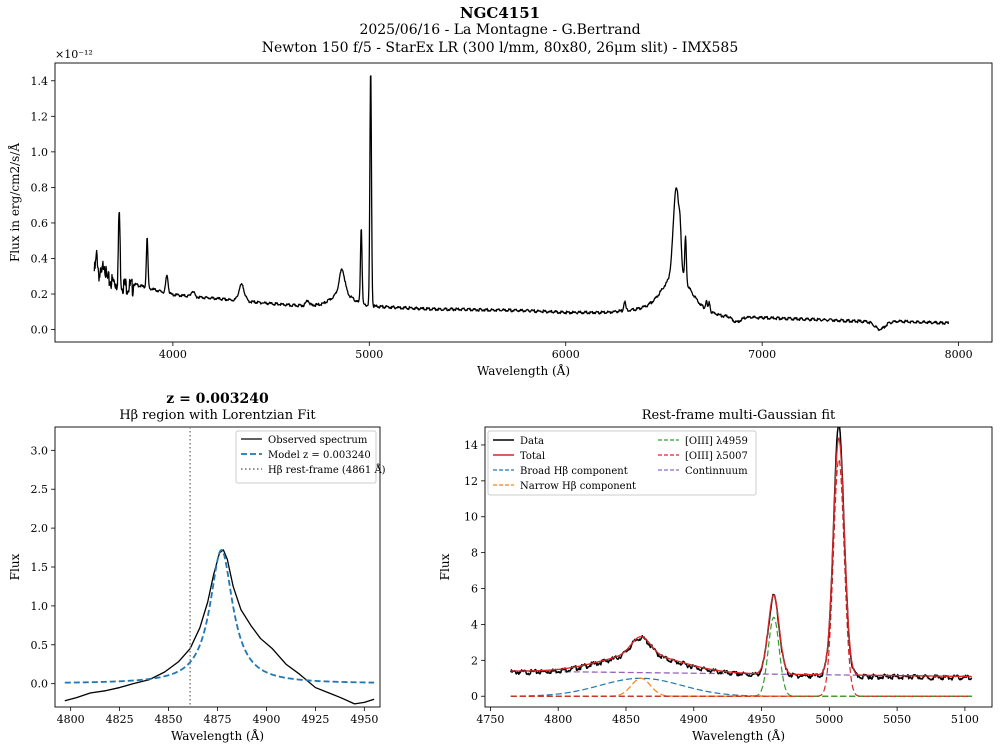 This screenshot has height=756, width=1000. Describe the element at coordinates (574, 471) in the screenshot. I see `p3-legend-label: Broad Hβ component` at that location.